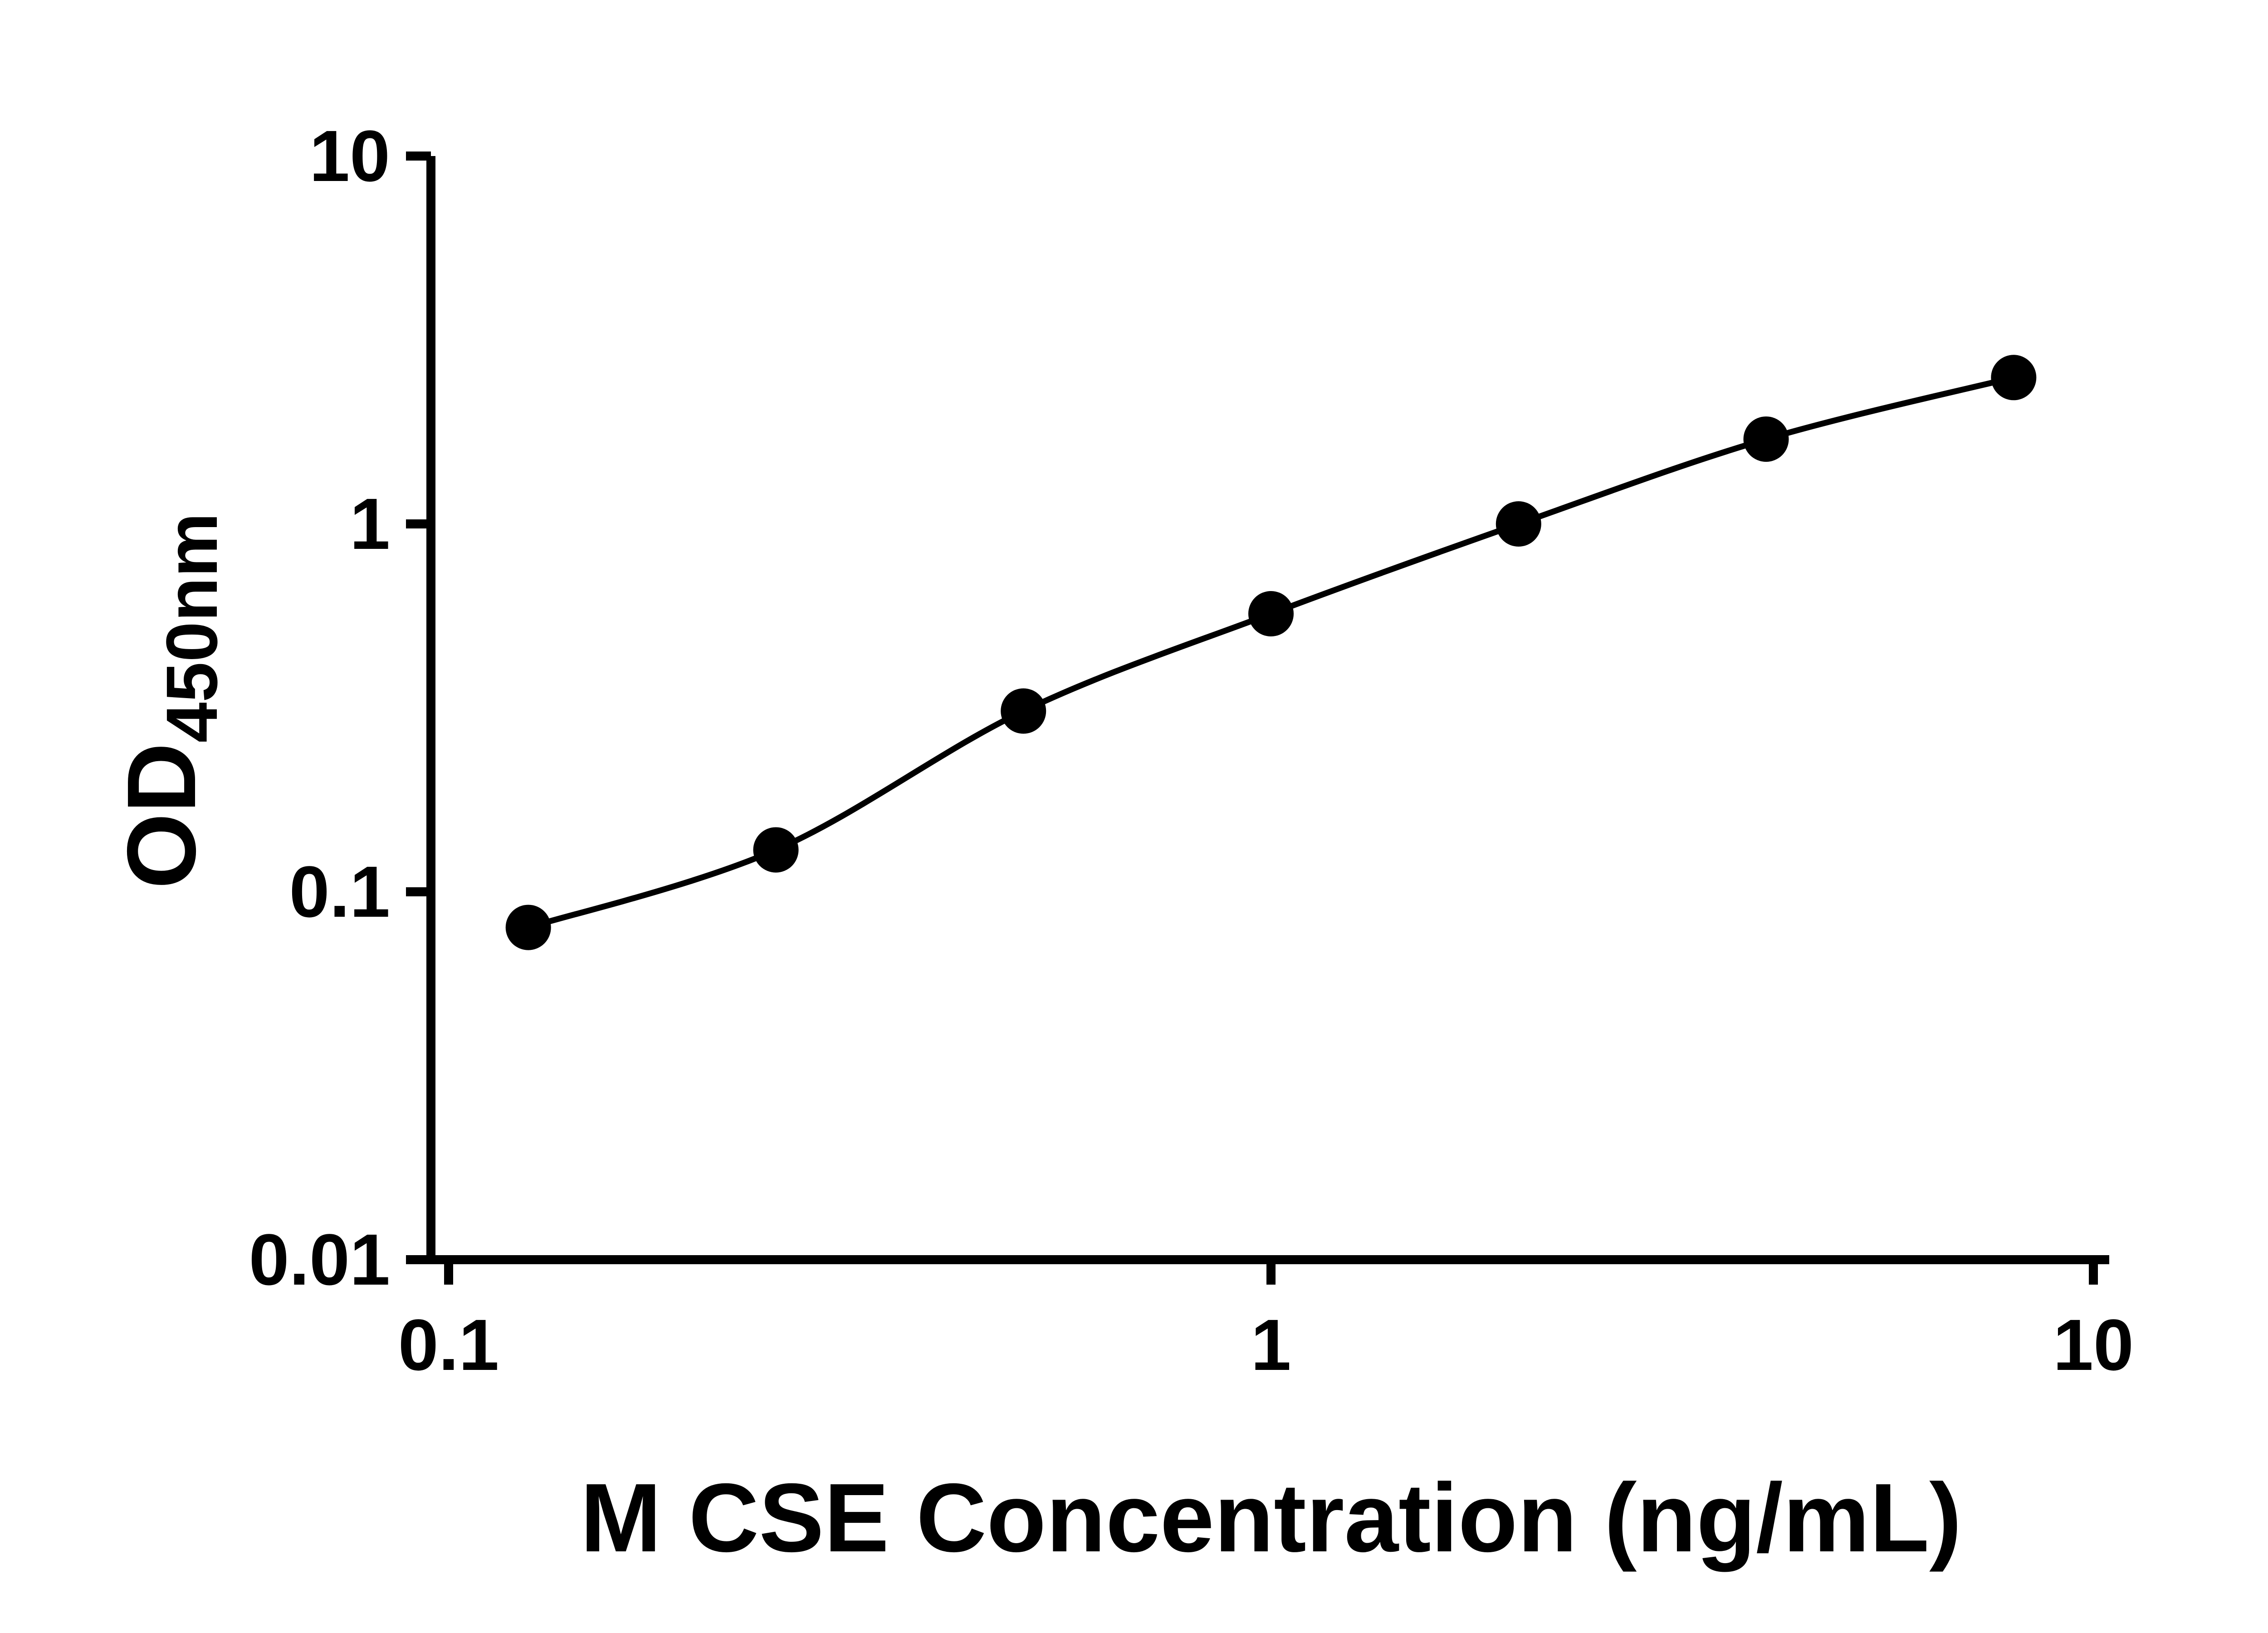 The image size is (2268, 1633). What do you see at coordinates (350, 155) in the screenshot?
I see `y-axis-tick-label: 10` at bounding box center [350, 155].